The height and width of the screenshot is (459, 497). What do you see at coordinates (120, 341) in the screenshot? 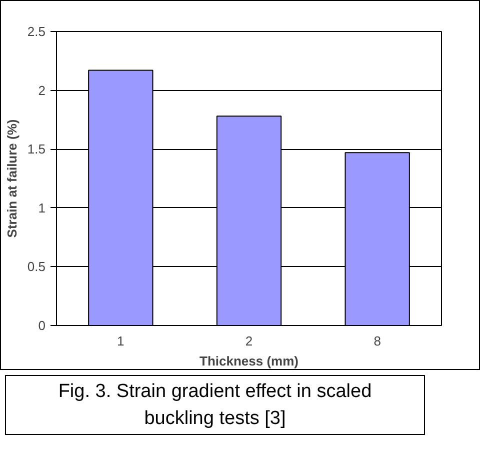
I see `x-tick-label: 1` at bounding box center [120, 341].